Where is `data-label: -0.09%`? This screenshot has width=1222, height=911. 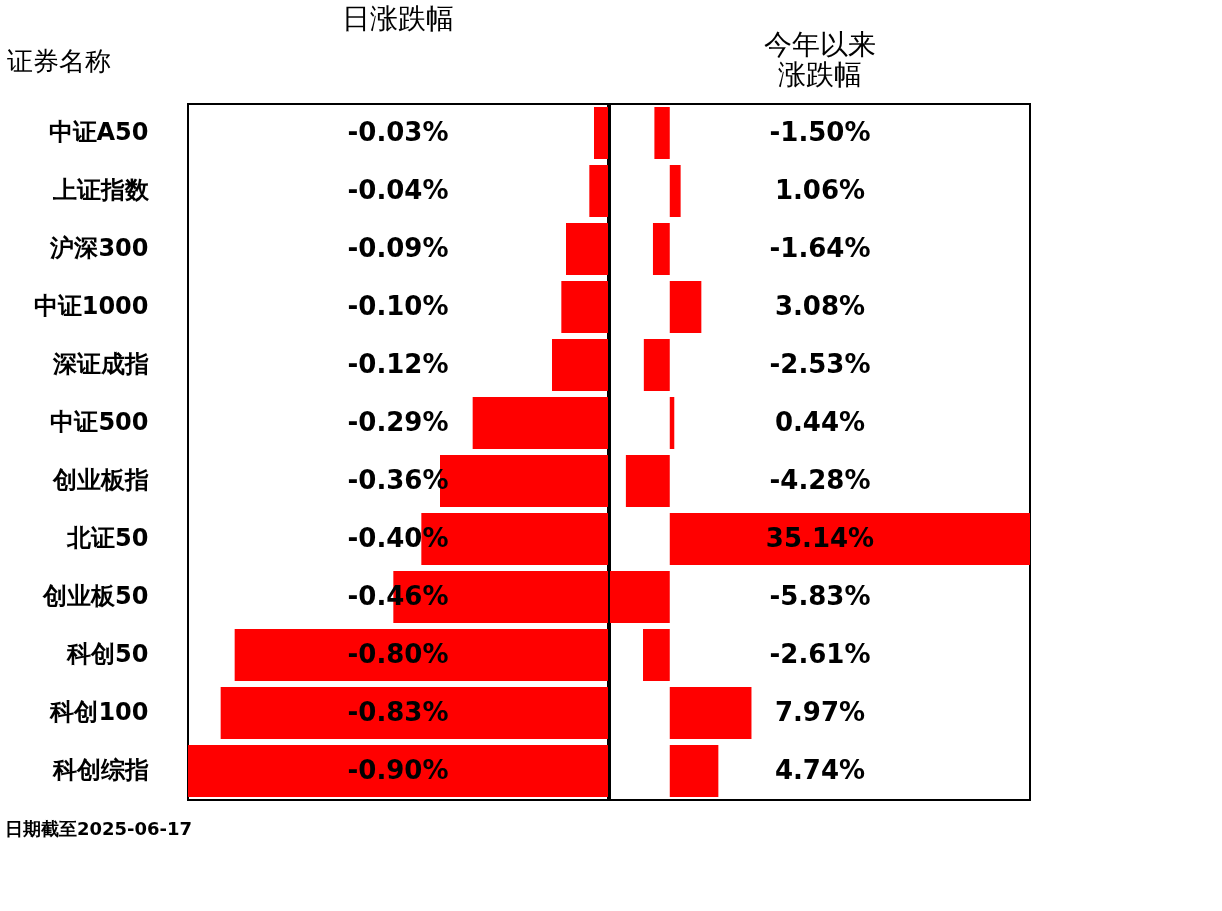
data-label: -0.09% is located at coordinates (398, 248).